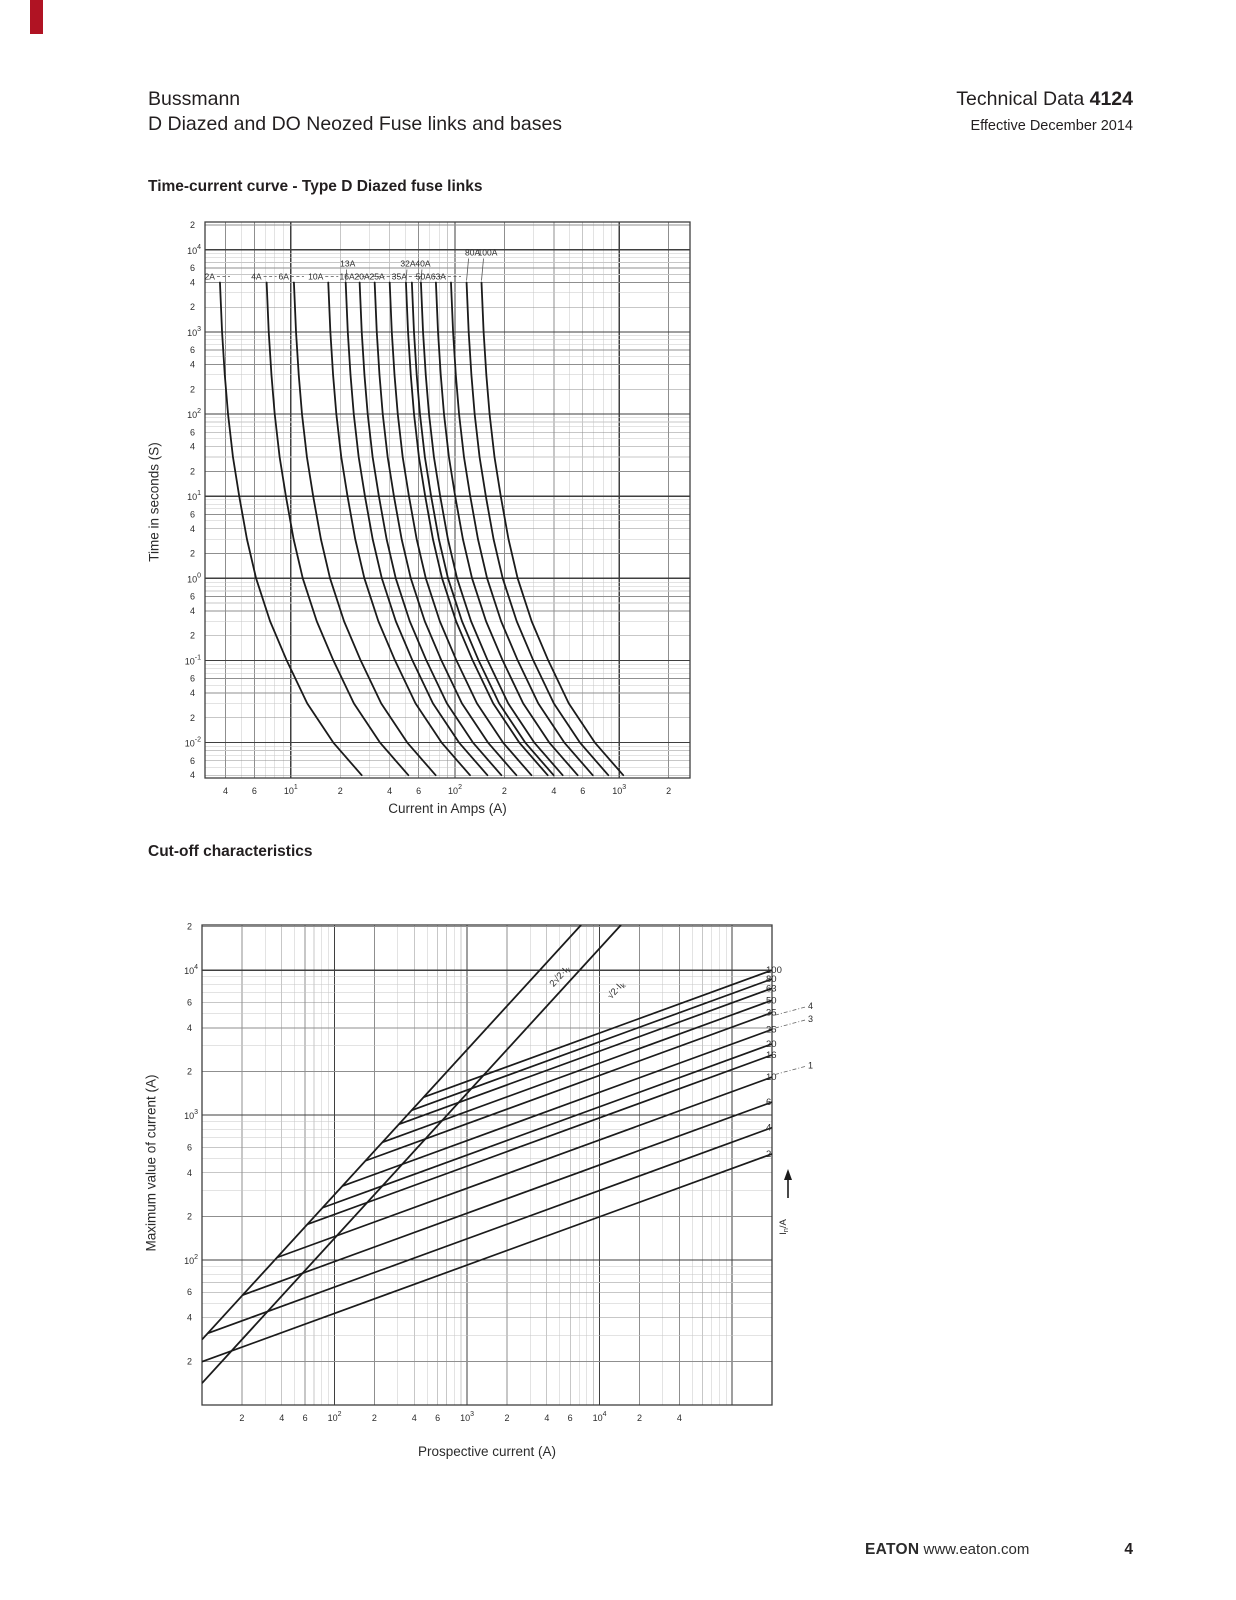  Describe the element at coordinates (194, 99) in the screenshot. I see `brand-title: Bussmann` at that location.